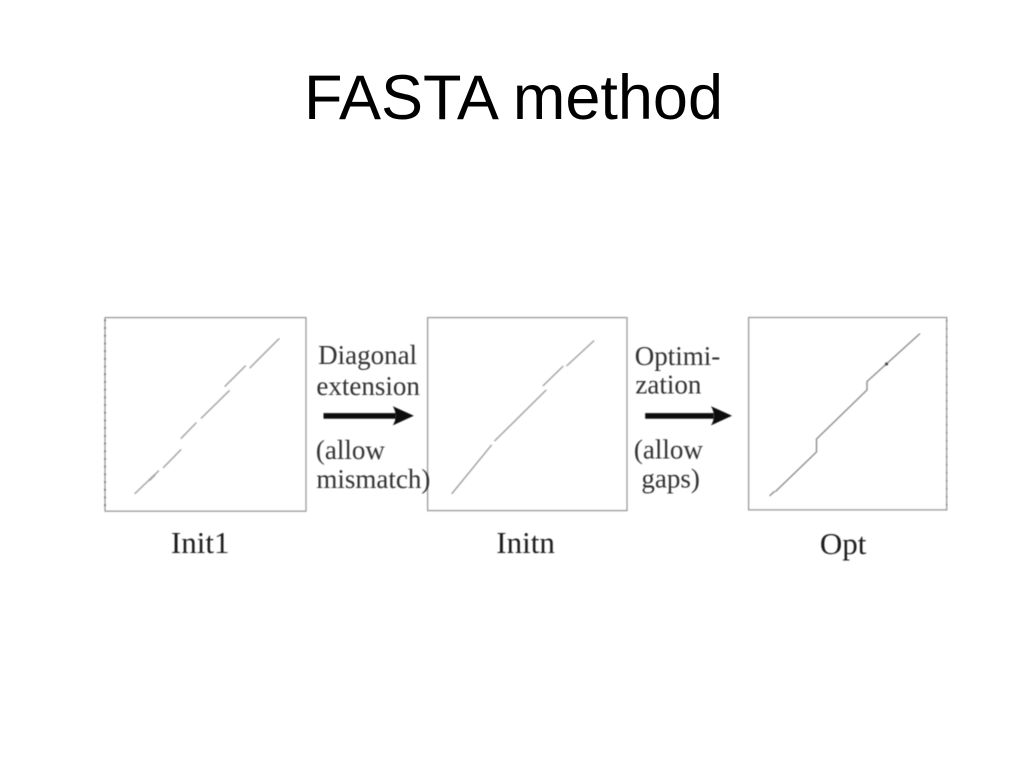 The height and width of the screenshot is (768, 1024). I want to click on svg-text: gaps), so click(670, 478).